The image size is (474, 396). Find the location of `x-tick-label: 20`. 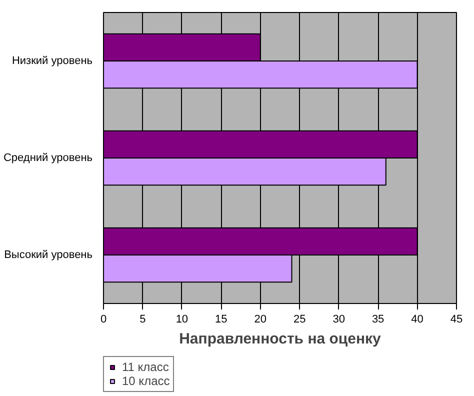

x-tick-label: 20 is located at coordinates (260, 320).